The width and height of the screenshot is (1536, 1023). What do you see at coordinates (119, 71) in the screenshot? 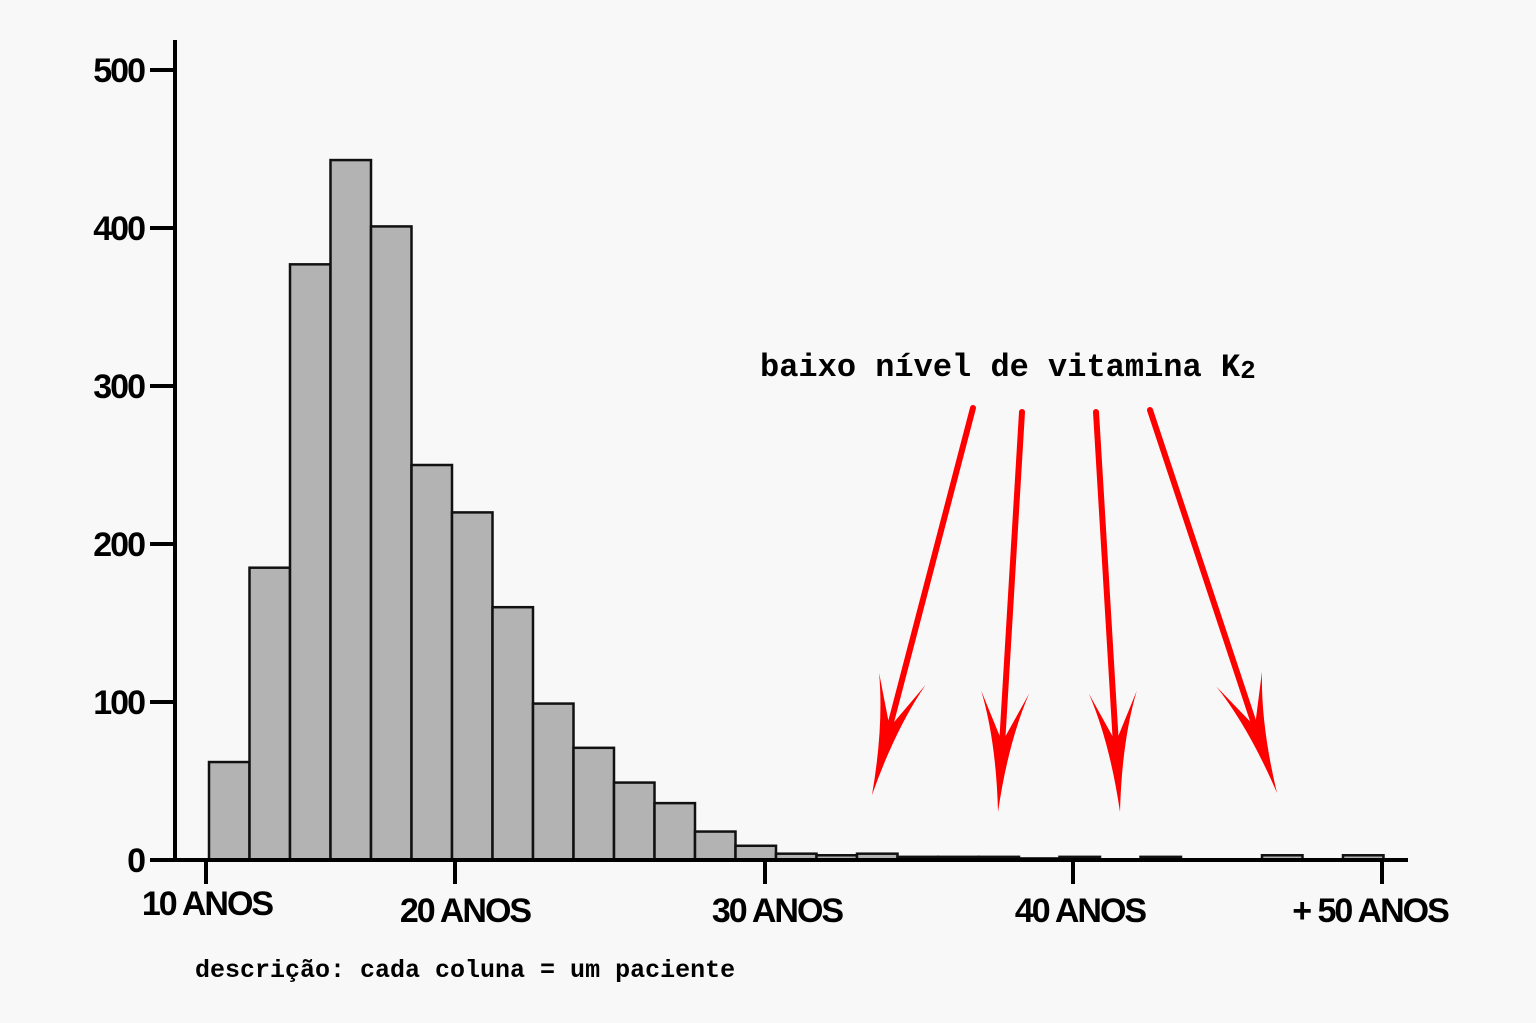
I see `y-tick-label: 500` at bounding box center [119, 71].